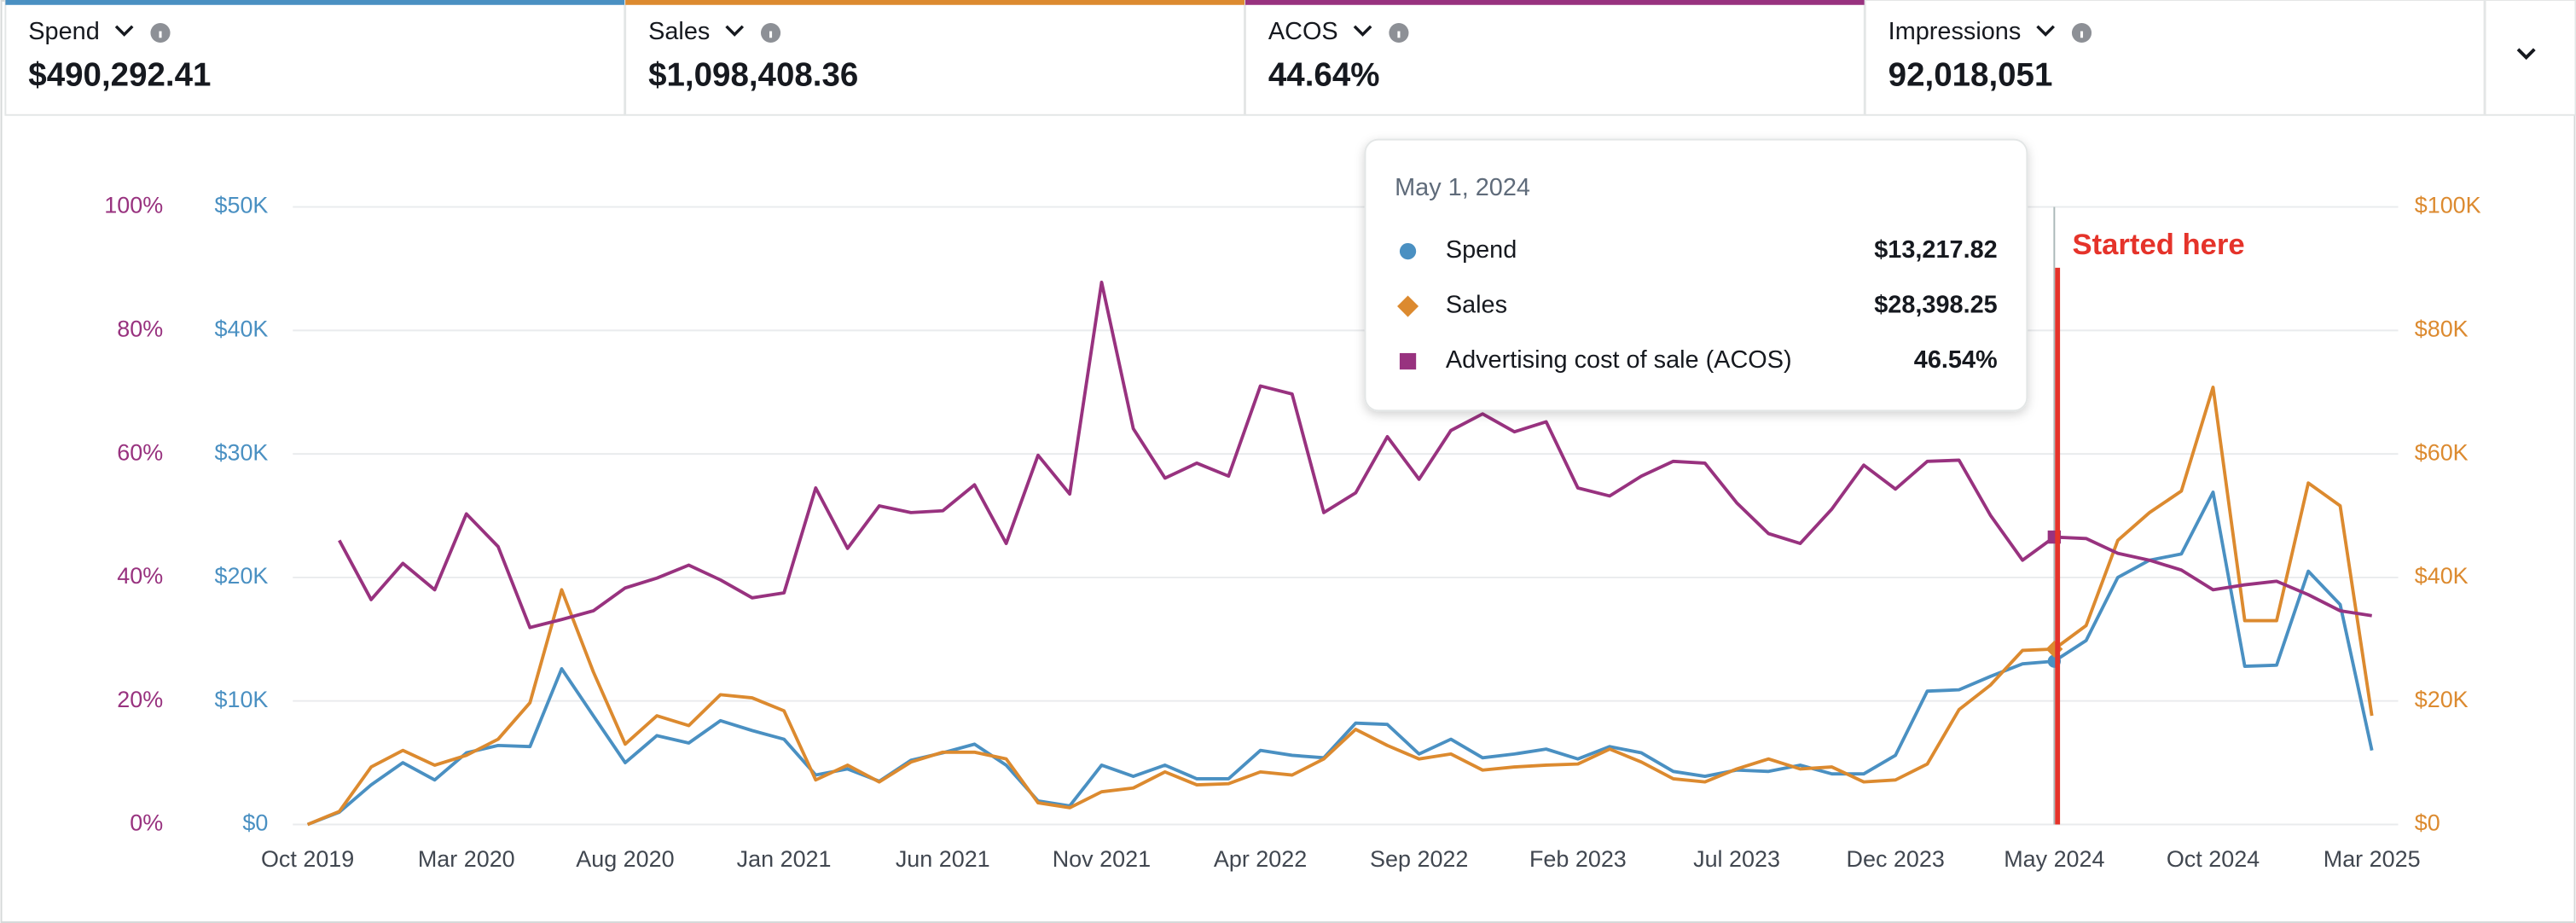 The width and height of the screenshot is (2576, 923). What do you see at coordinates (1578, 859) in the screenshot?
I see `x-tick-label: Feb 2023` at bounding box center [1578, 859].